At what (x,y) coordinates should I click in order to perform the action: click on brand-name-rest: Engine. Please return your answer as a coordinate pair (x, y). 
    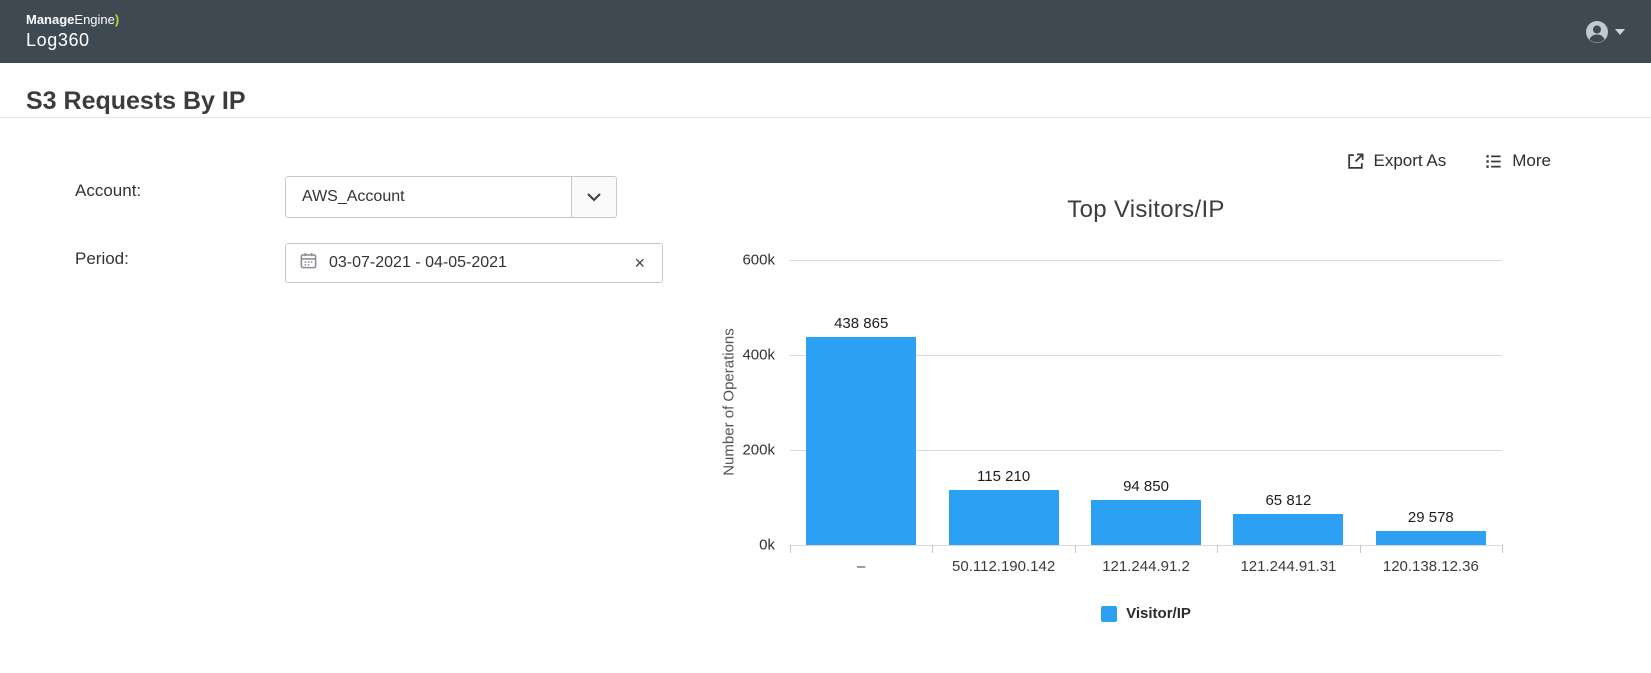
    Looking at the image, I should click on (94, 19).